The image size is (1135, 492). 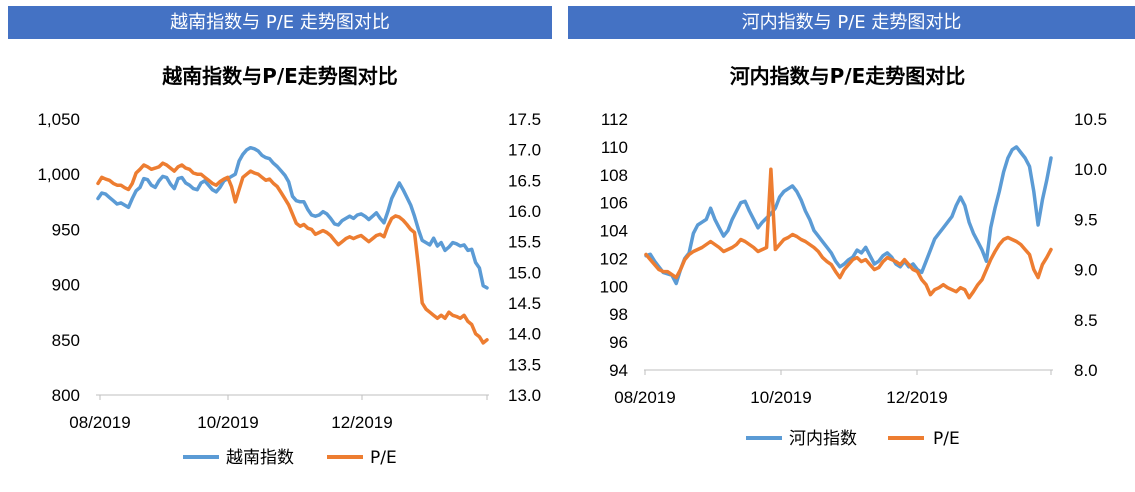 I want to click on y-right-tick-label: 9.5, so click(x=1086, y=219).